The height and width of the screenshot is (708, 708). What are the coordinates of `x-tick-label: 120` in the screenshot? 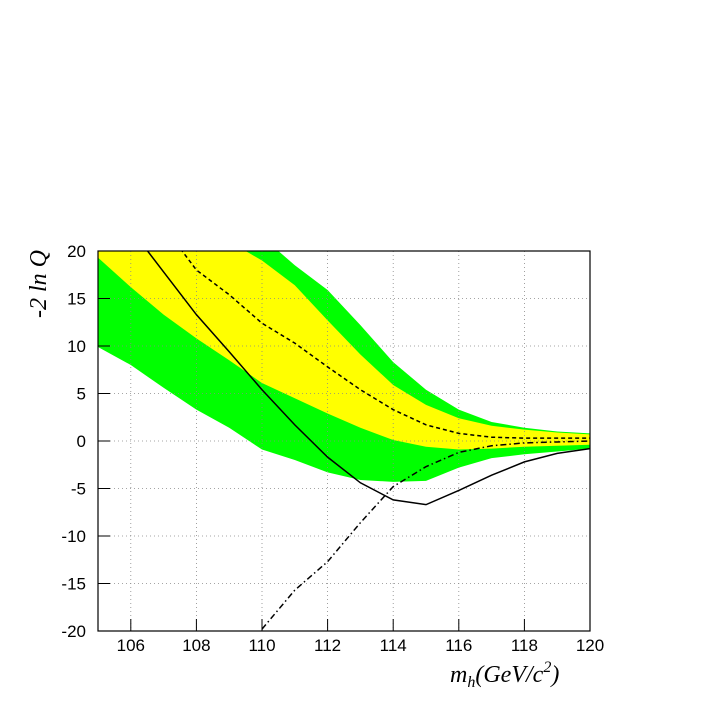 It's located at (590, 645).